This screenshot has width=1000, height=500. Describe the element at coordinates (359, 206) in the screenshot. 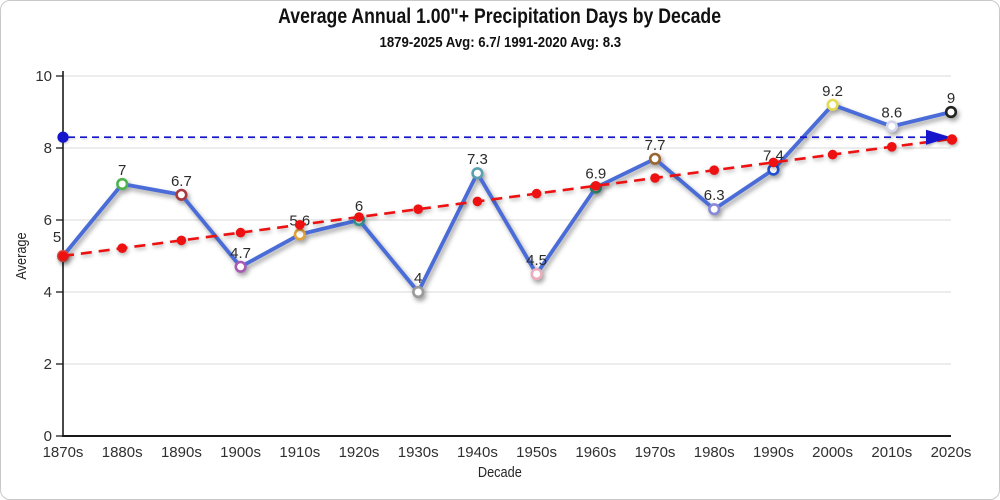

I see `data-label: 6` at that location.